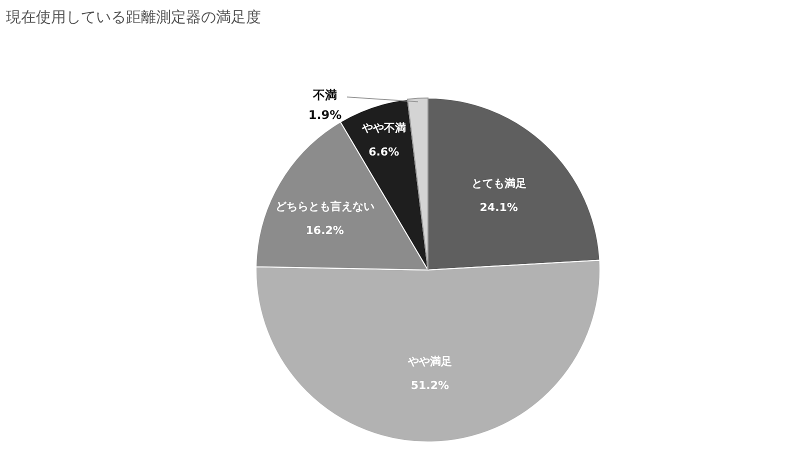 The image size is (802, 465). What do you see at coordinates (383, 128) in the screenshot?
I see `slice-label: やや不満` at bounding box center [383, 128].